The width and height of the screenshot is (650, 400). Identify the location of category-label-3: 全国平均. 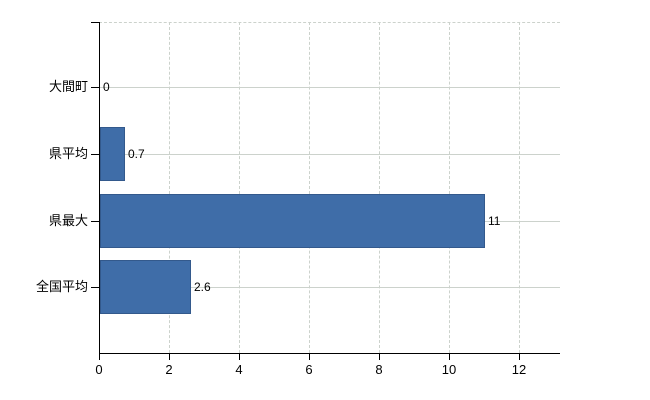
(61, 286).